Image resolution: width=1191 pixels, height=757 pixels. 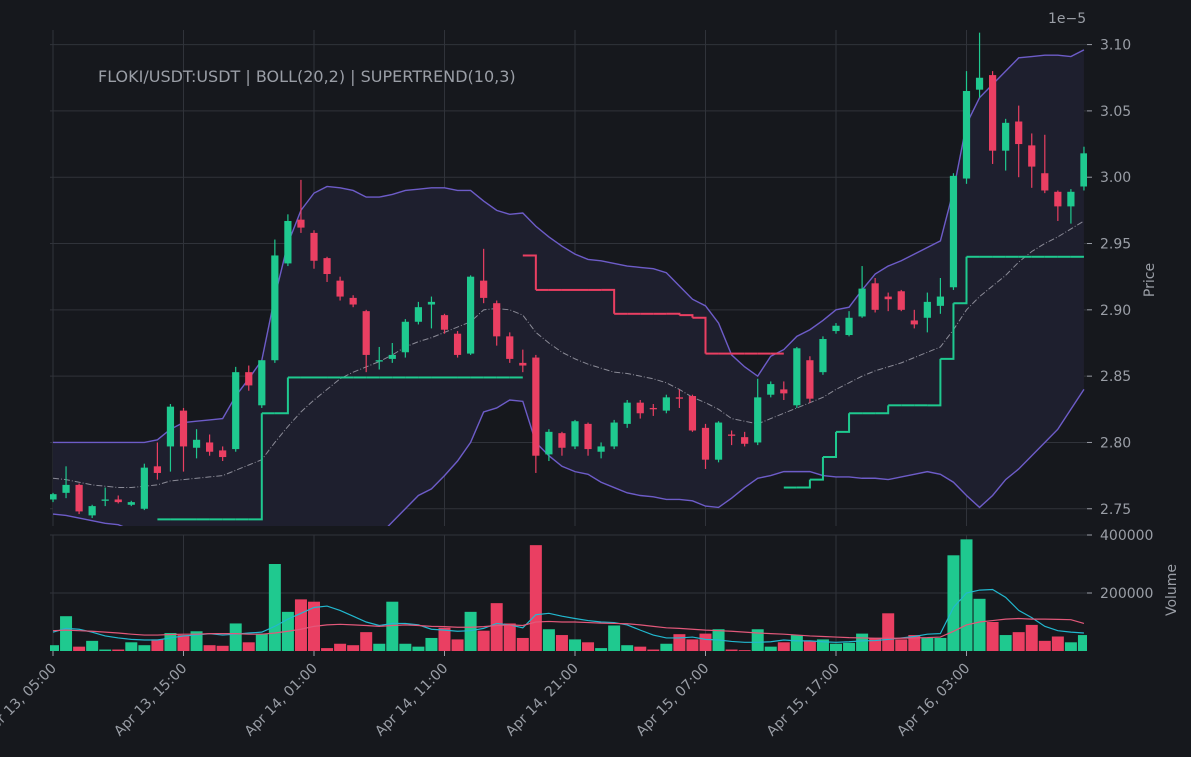 I want to click on x-tick-label: Apr 14, 21:00, so click(x=542, y=700).